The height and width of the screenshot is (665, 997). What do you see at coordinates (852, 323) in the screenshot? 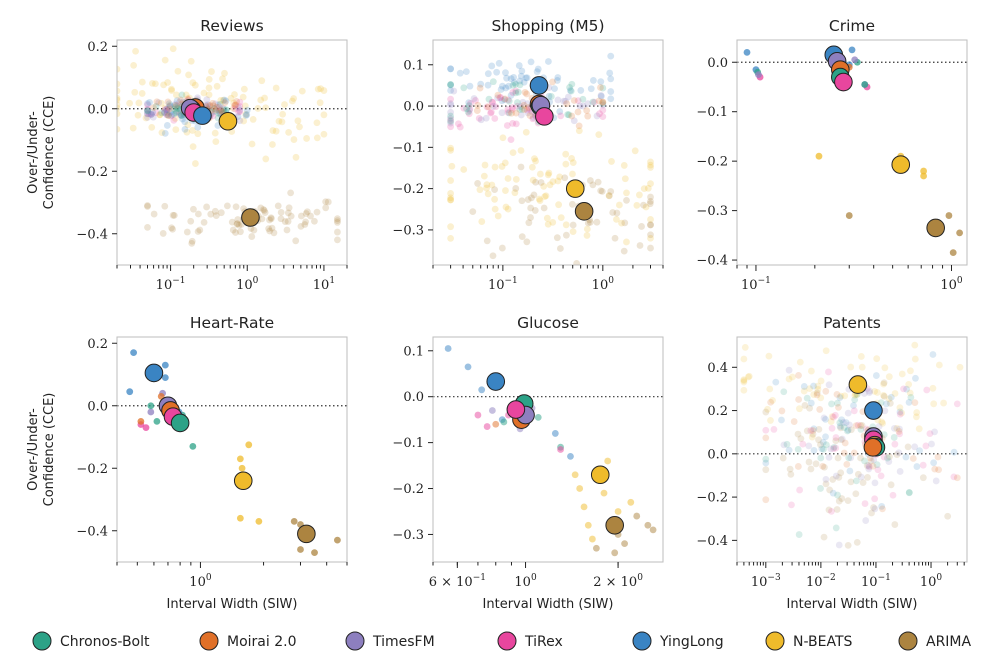
I see `panel-title: Patents` at bounding box center [852, 323].